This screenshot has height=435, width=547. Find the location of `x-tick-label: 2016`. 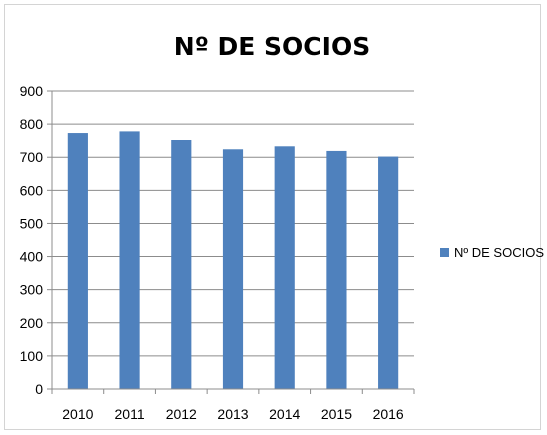

x-tick-label: 2016 is located at coordinates (388, 414).